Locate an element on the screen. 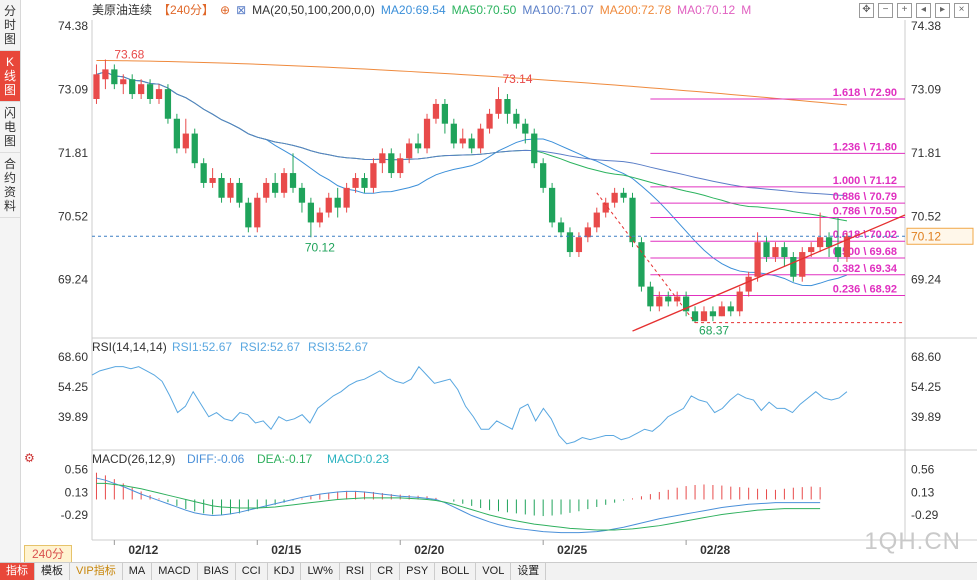  settings-icon: ⊕ is located at coordinates (225, 10).